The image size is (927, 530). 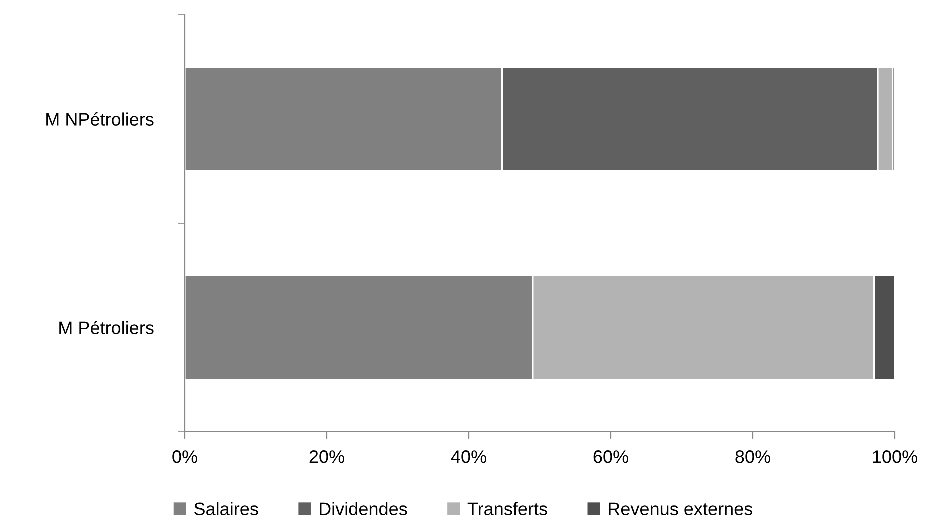 What do you see at coordinates (107, 327) in the screenshot?
I see `y-tick-label: M Pétroliers` at bounding box center [107, 327].